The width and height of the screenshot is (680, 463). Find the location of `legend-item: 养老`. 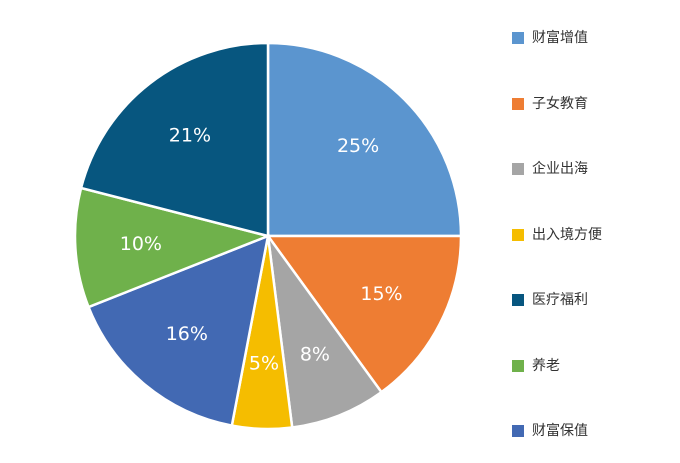

legend-item: 养老 is located at coordinates (594, 366).